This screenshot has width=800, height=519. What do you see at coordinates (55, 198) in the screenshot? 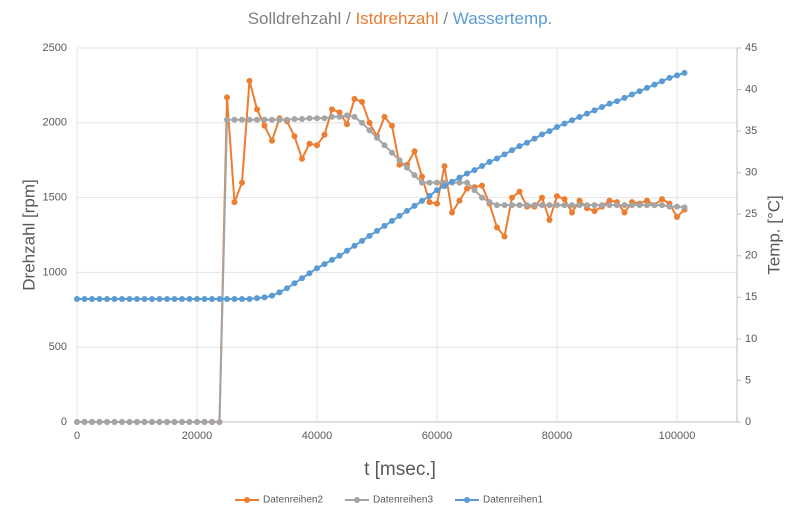
I see `y-tick-label: 1500` at bounding box center [55, 198].